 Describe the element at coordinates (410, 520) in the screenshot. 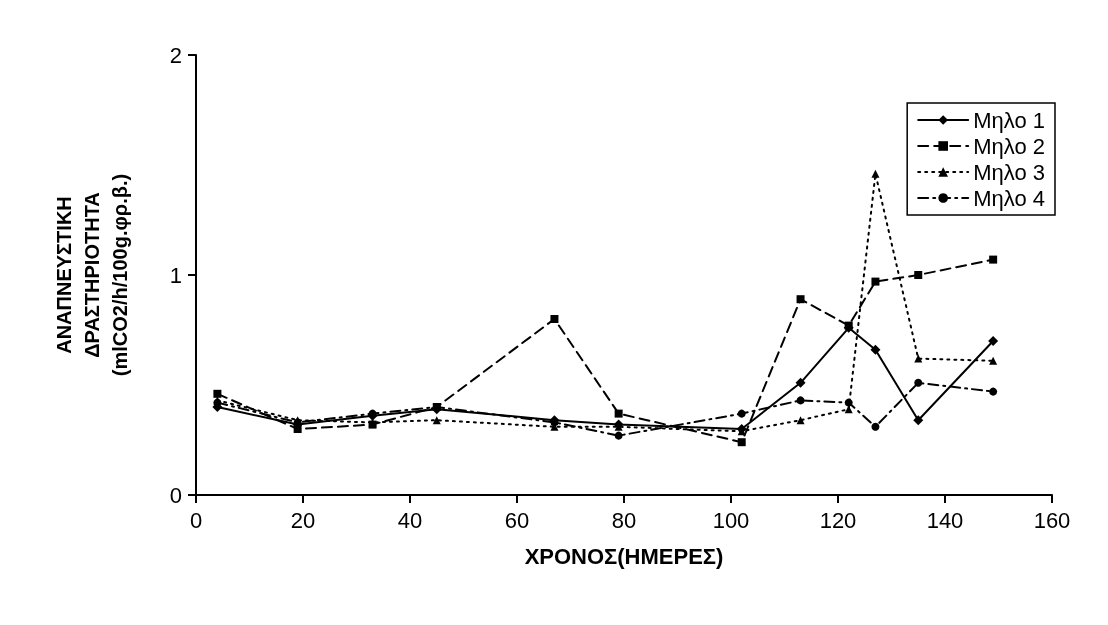

I see `x-tick-label: 40` at that location.